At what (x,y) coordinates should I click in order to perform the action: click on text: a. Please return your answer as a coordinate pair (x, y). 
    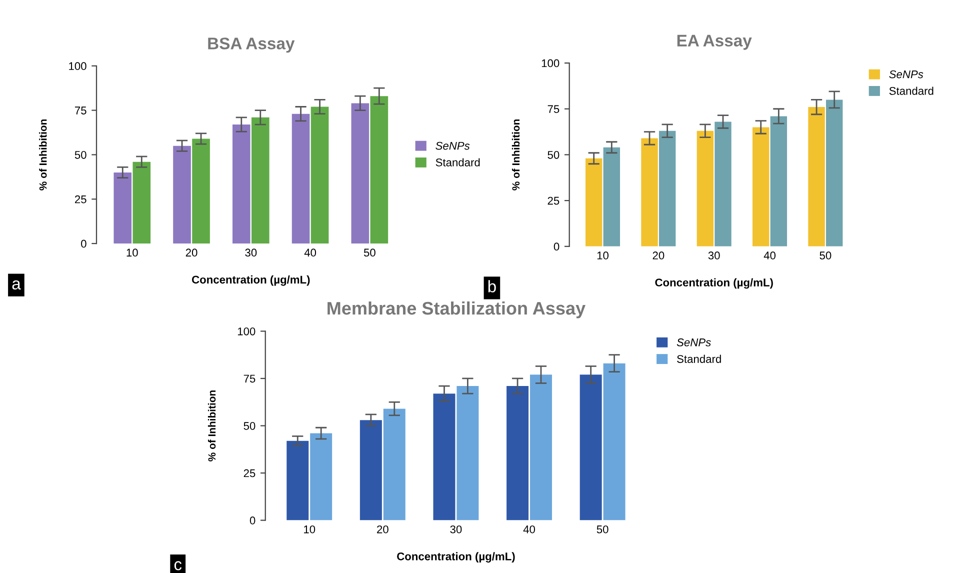
    Looking at the image, I should click on (16, 285).